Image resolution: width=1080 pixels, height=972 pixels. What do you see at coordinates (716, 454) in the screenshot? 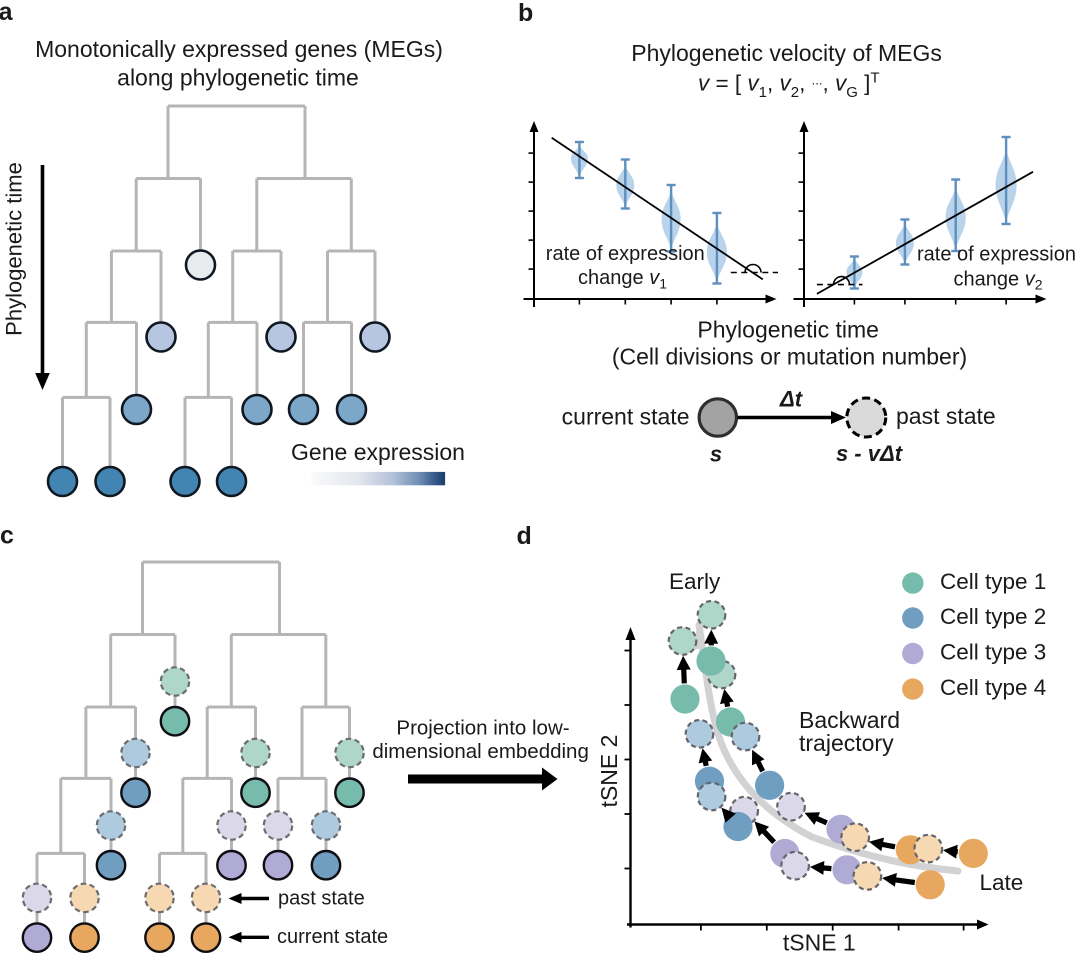
I see `svg-text: s` at bounding box center [716, 454].